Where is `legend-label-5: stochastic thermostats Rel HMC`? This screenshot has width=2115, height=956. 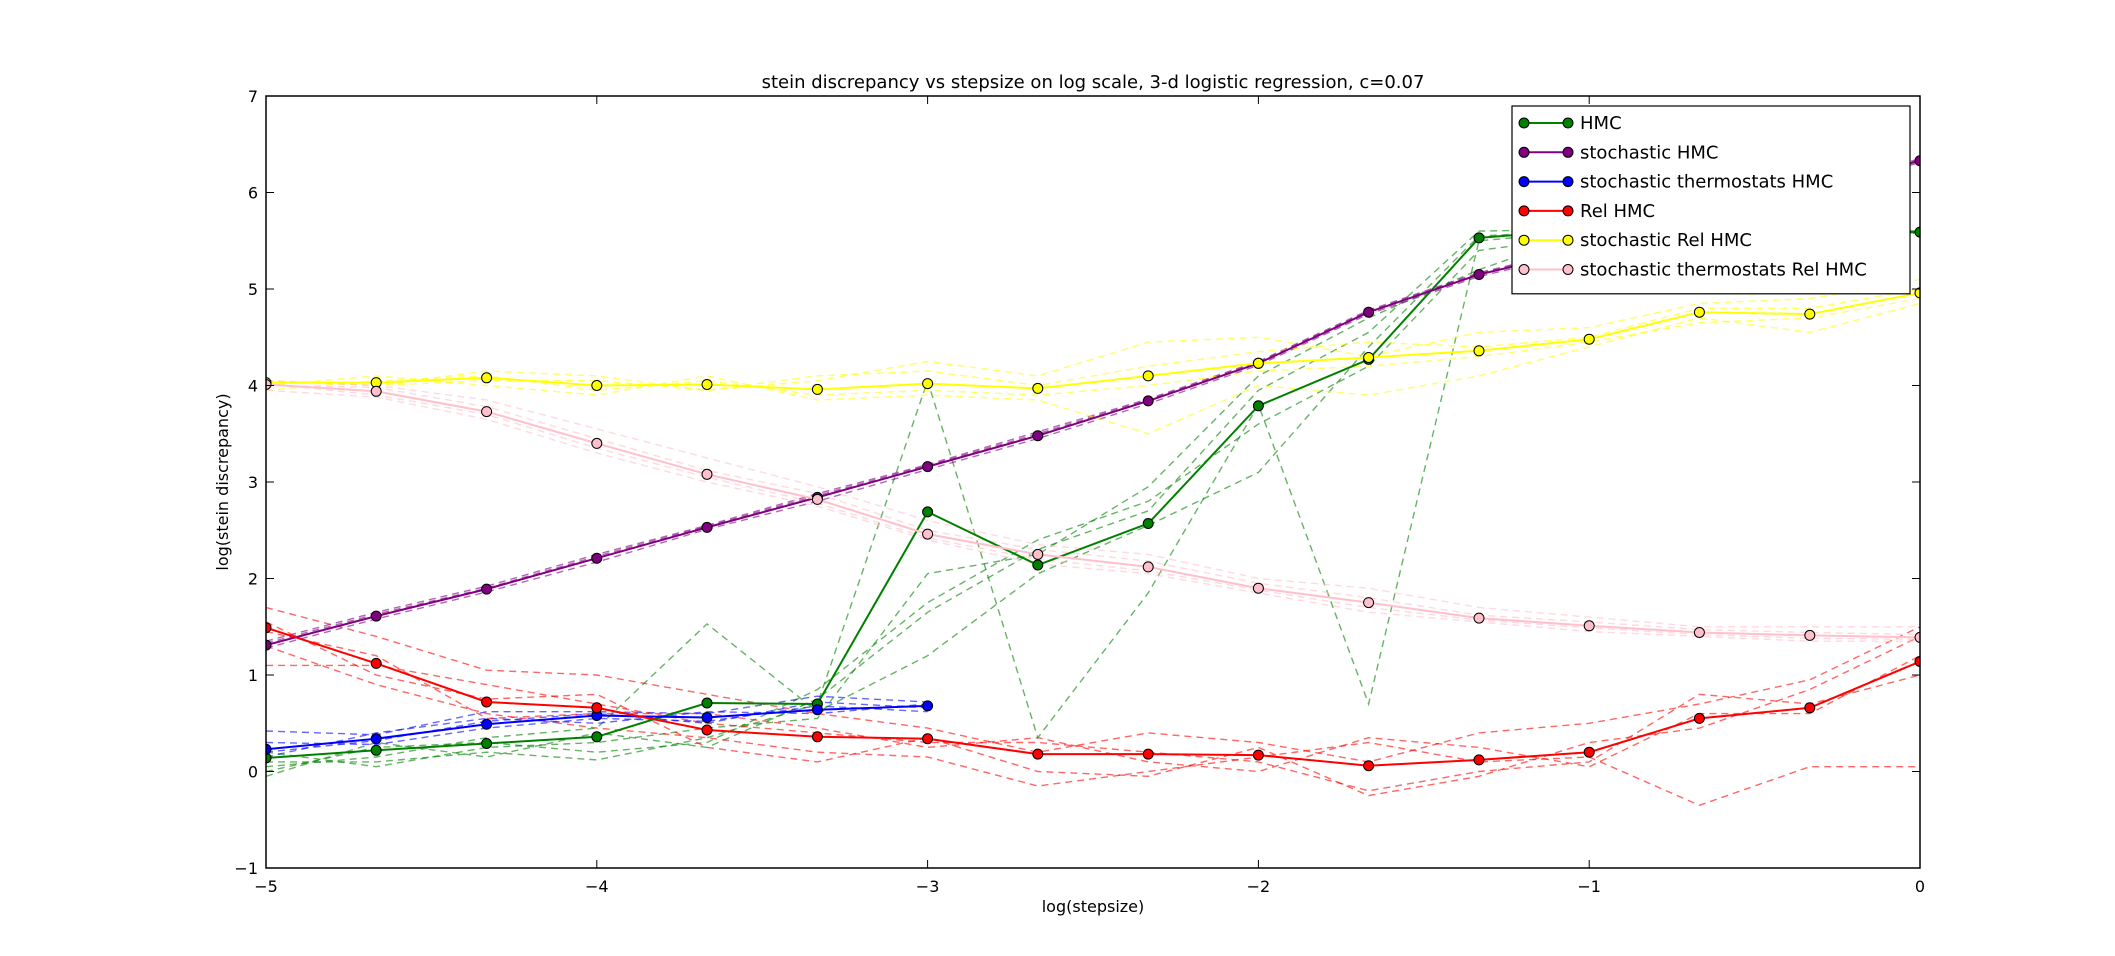 legend-label-5: stochastic thermostats Rel HMC is located at coordinates (1723, 270).